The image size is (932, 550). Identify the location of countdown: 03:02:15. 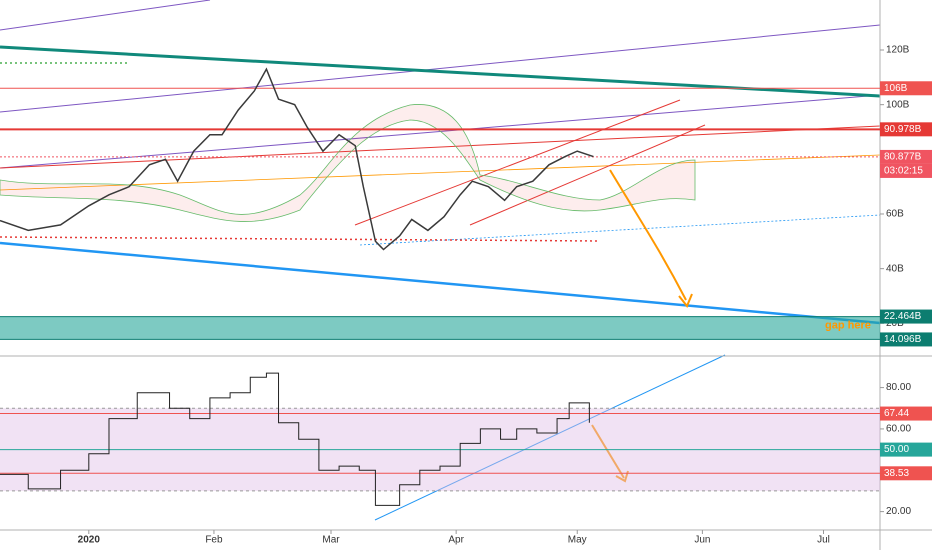
(903, 171).